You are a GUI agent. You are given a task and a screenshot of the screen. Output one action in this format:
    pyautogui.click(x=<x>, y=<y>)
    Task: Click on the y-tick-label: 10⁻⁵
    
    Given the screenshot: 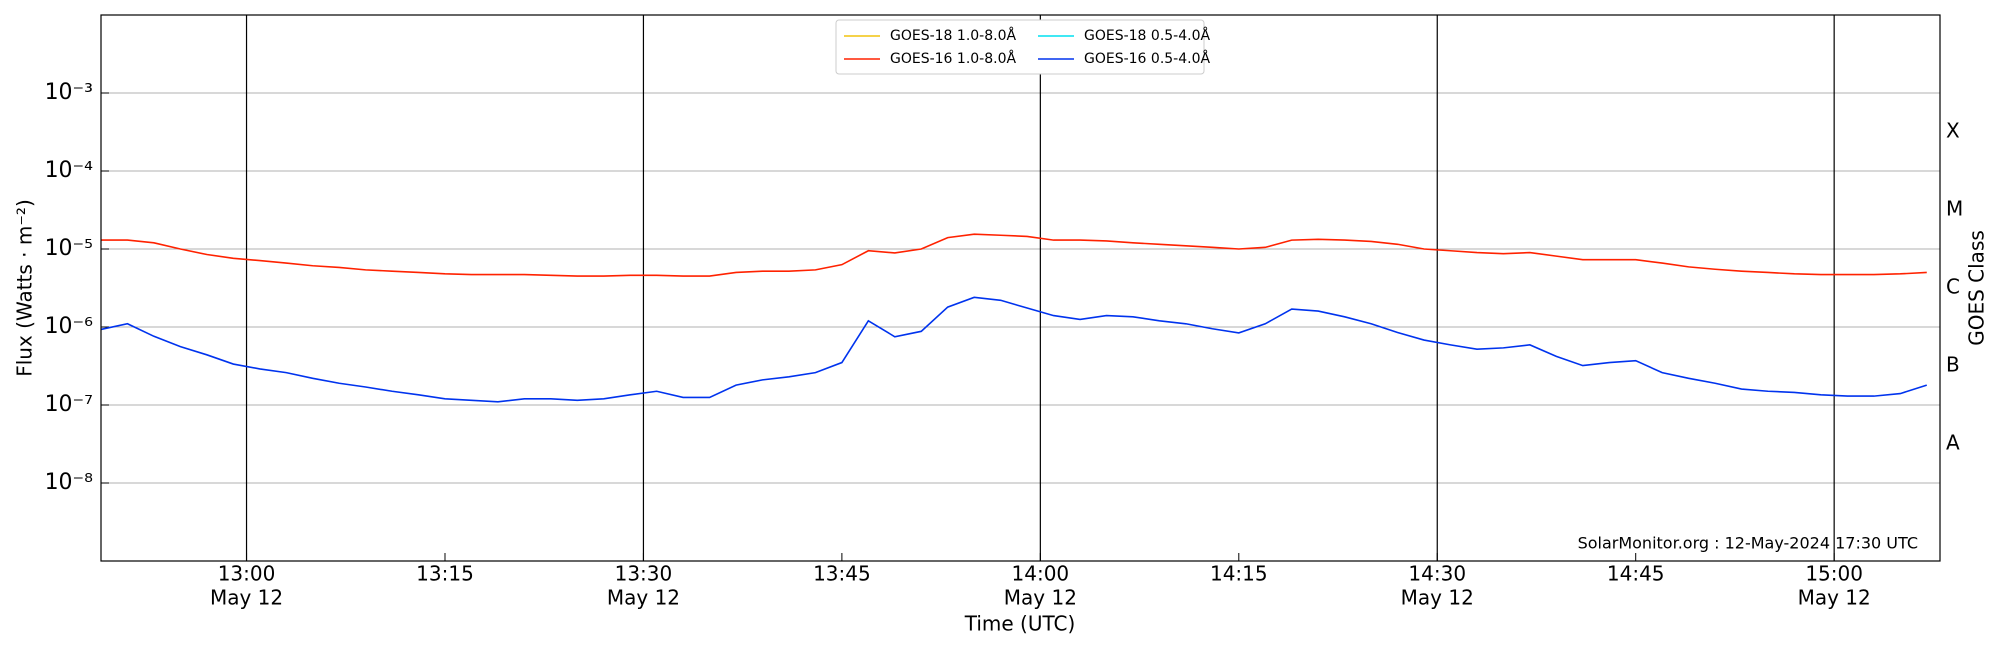 What is the action you would take?
    pyautogui.click(x=69, y=248)
    